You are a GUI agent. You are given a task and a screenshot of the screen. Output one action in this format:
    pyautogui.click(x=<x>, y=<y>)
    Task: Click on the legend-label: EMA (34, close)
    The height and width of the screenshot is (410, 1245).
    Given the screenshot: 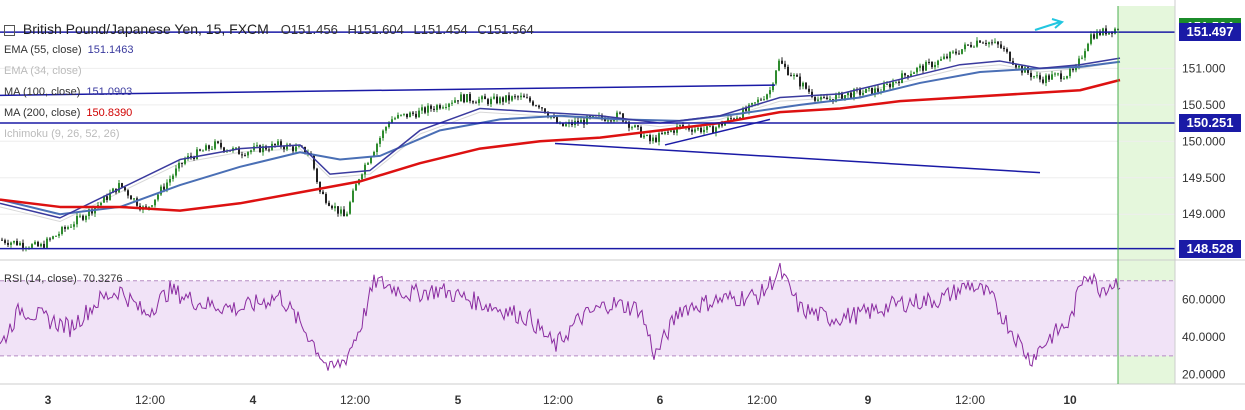 What is the action you would take?
    pyautogui.click(x=43, y=71)
    